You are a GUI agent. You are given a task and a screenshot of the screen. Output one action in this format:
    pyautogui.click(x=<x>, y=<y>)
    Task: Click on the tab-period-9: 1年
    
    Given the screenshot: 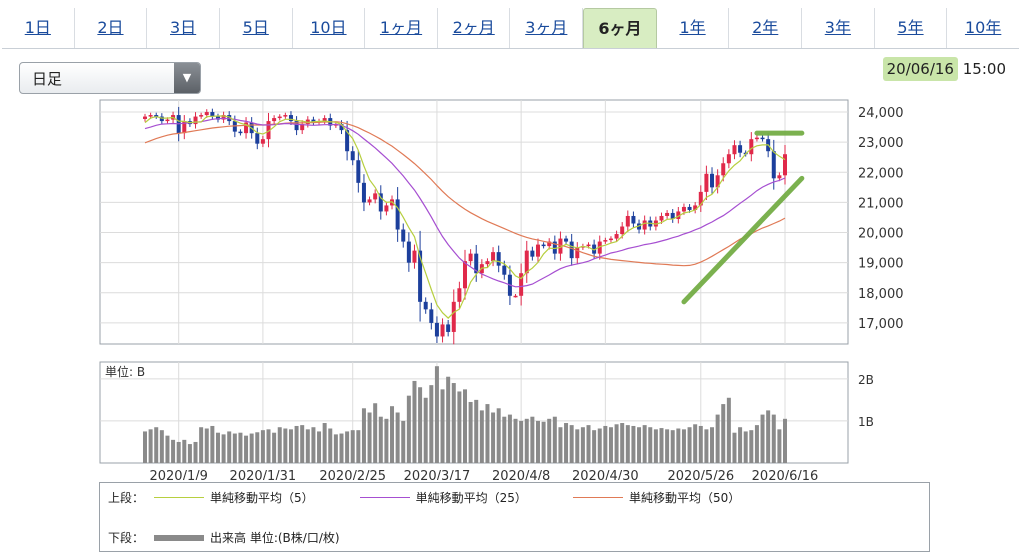 What is the action you would take?
    pyautogui.click(x=693, y=28)
    